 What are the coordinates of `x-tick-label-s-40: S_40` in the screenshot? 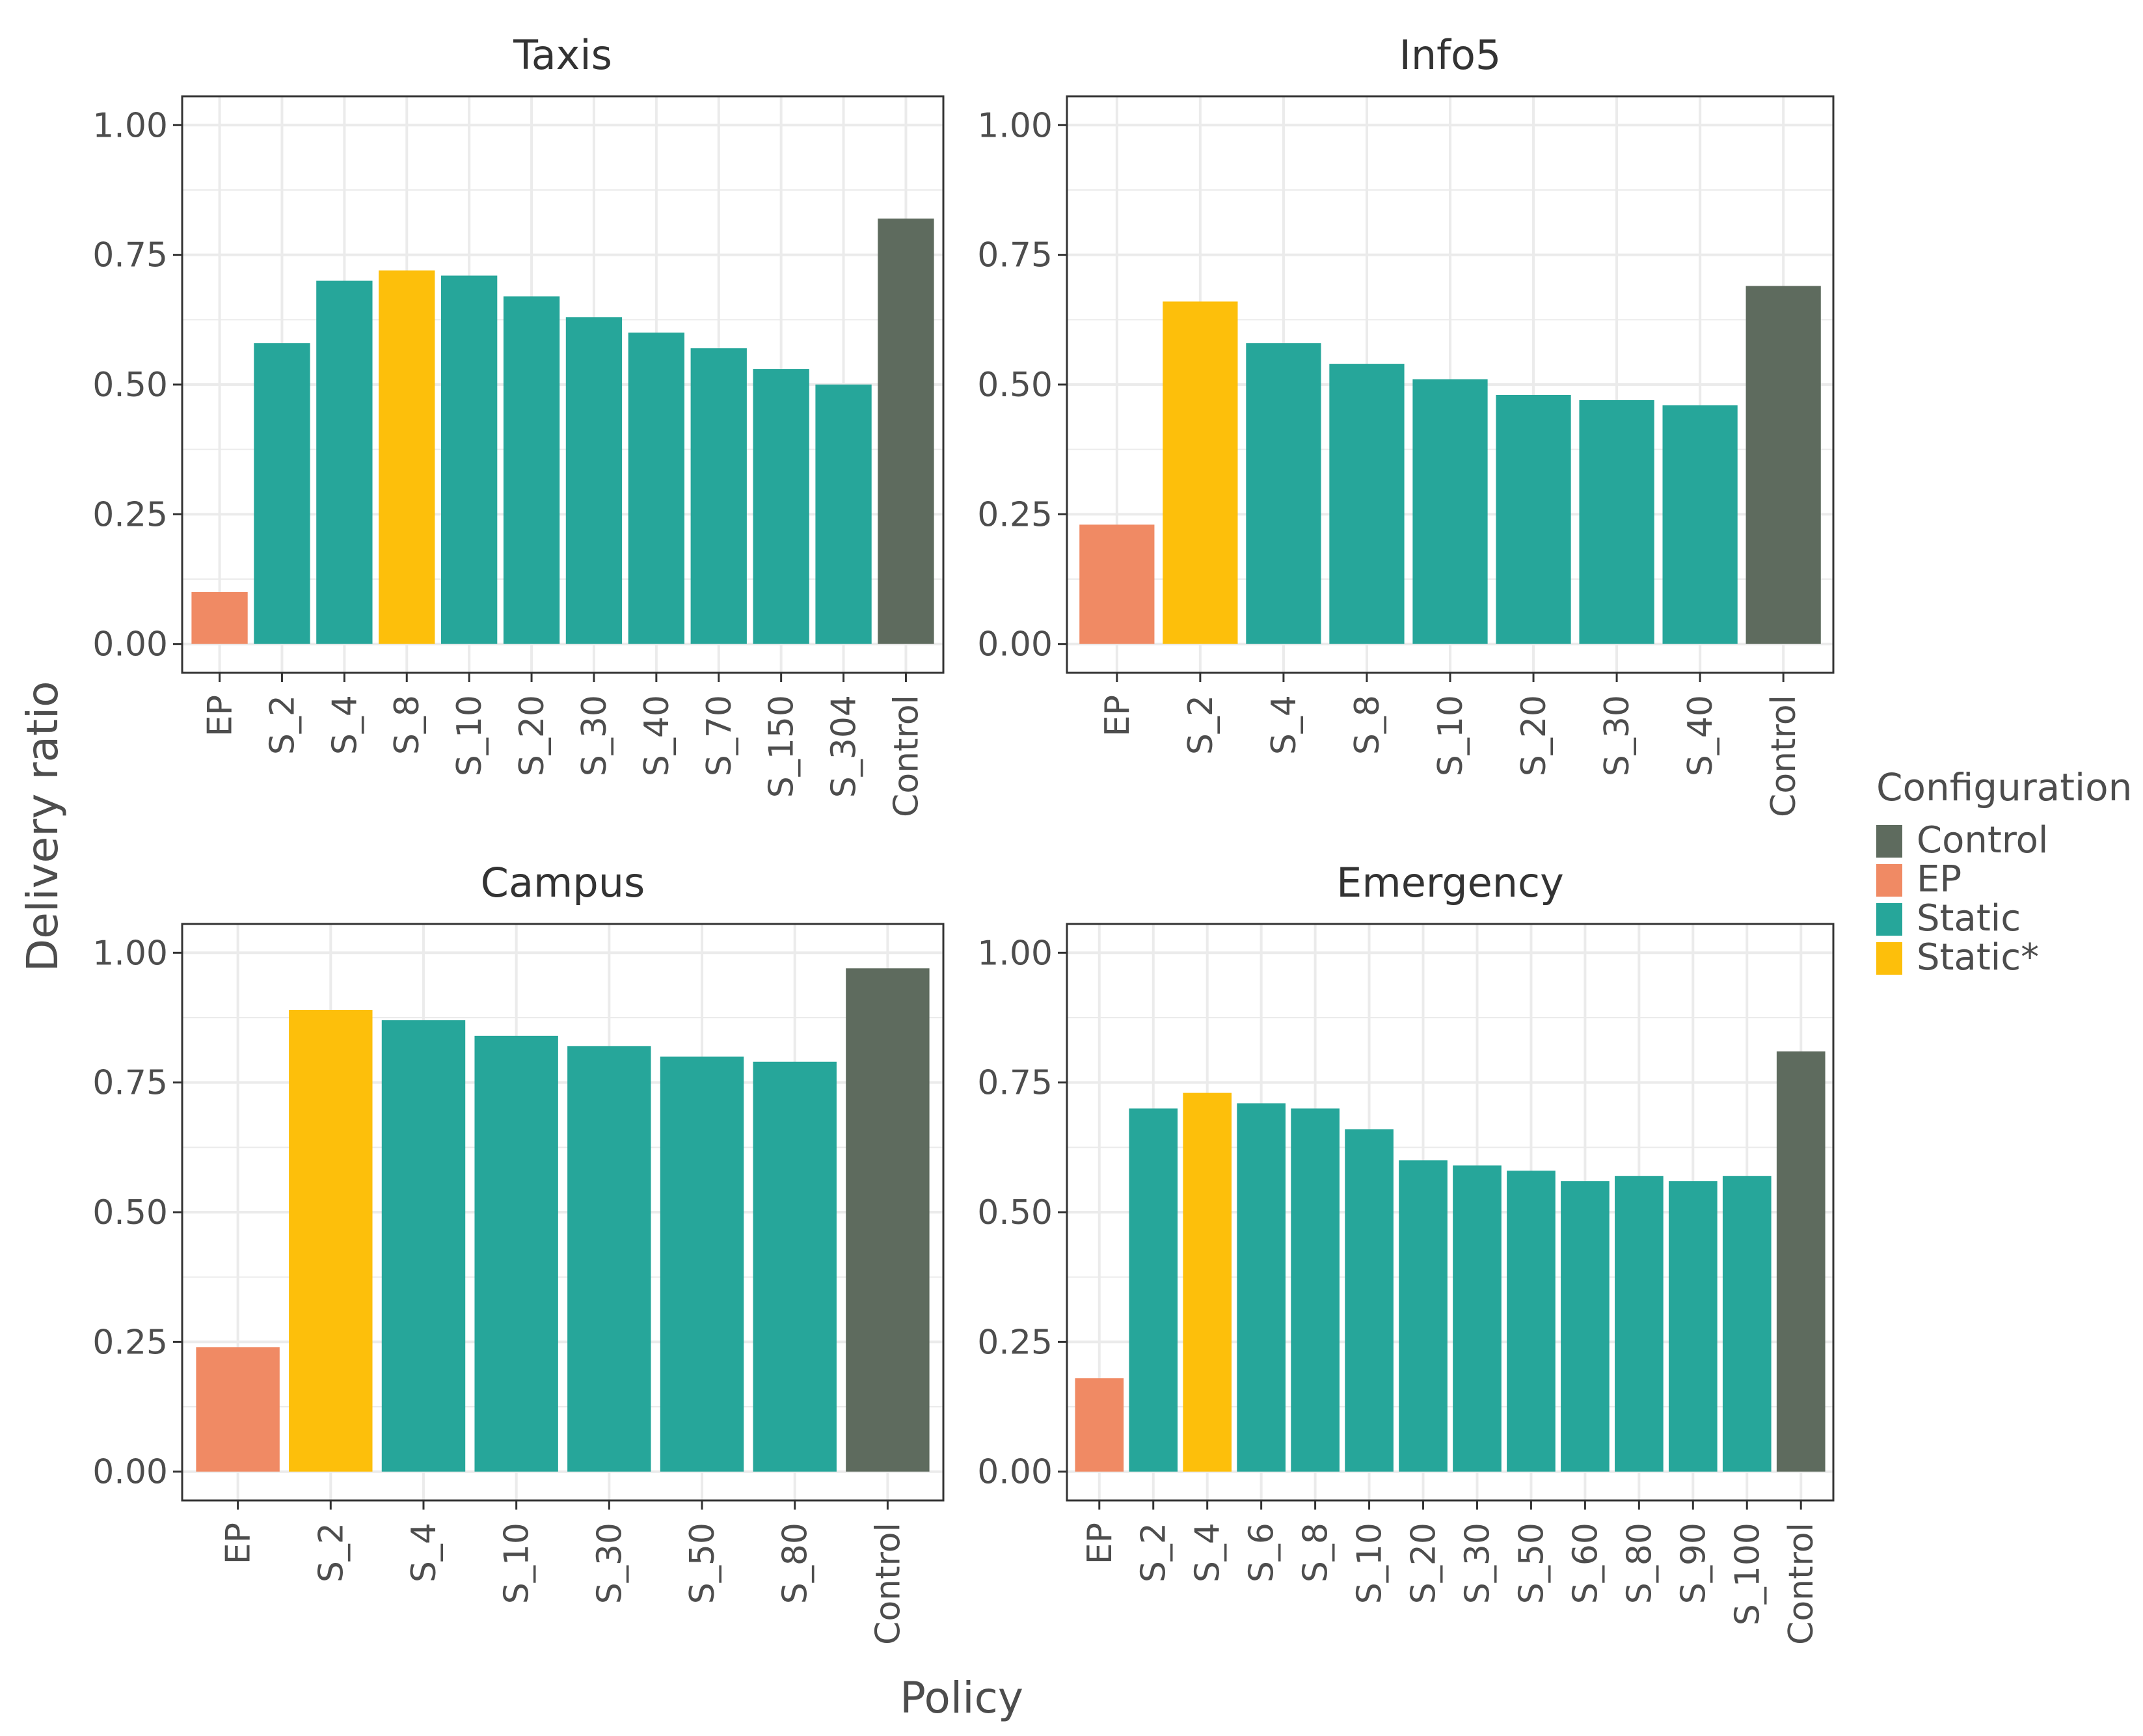 It's located at (1700, 735).